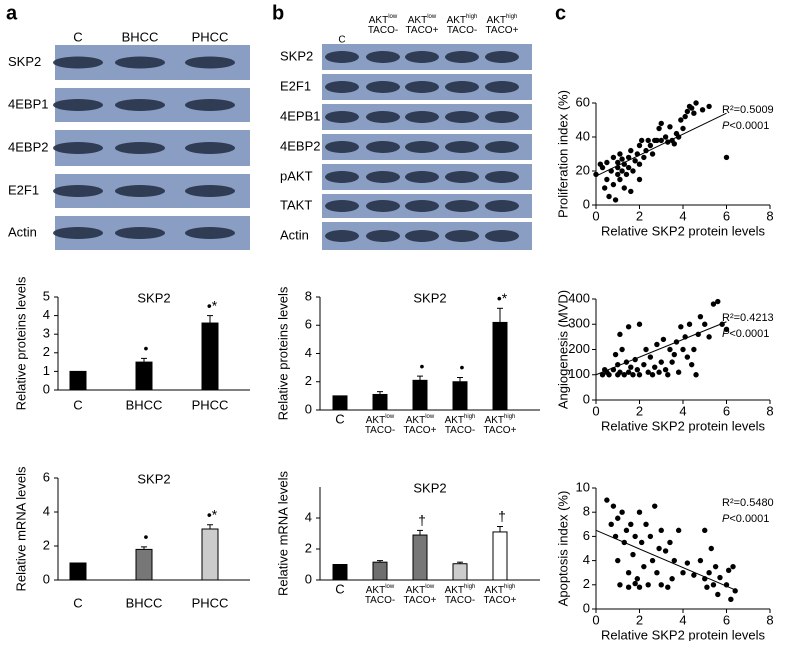  What do you see at coordinates (583, 101) in the screenshot?
I see `y-tick-label: 60` at bounding box center [583, 101].